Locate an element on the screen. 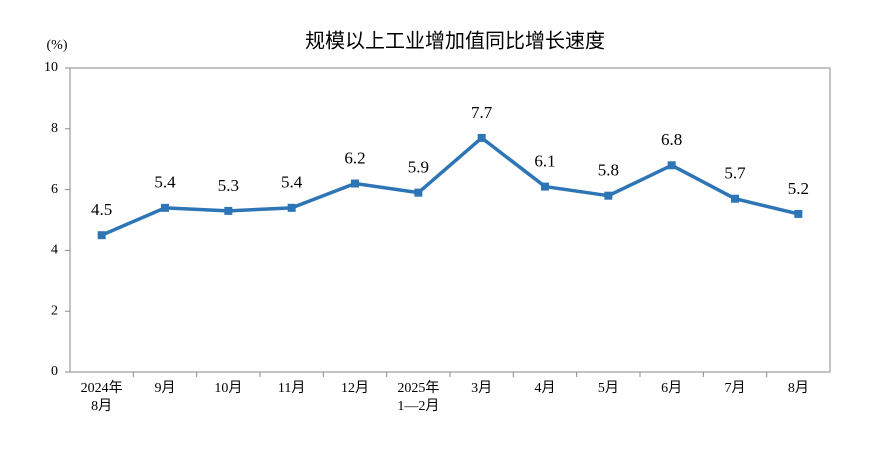 Image resolution: width=870 pixels, height=450 pixels. y-tick-label: 2 is located at coordinates (54, 310).